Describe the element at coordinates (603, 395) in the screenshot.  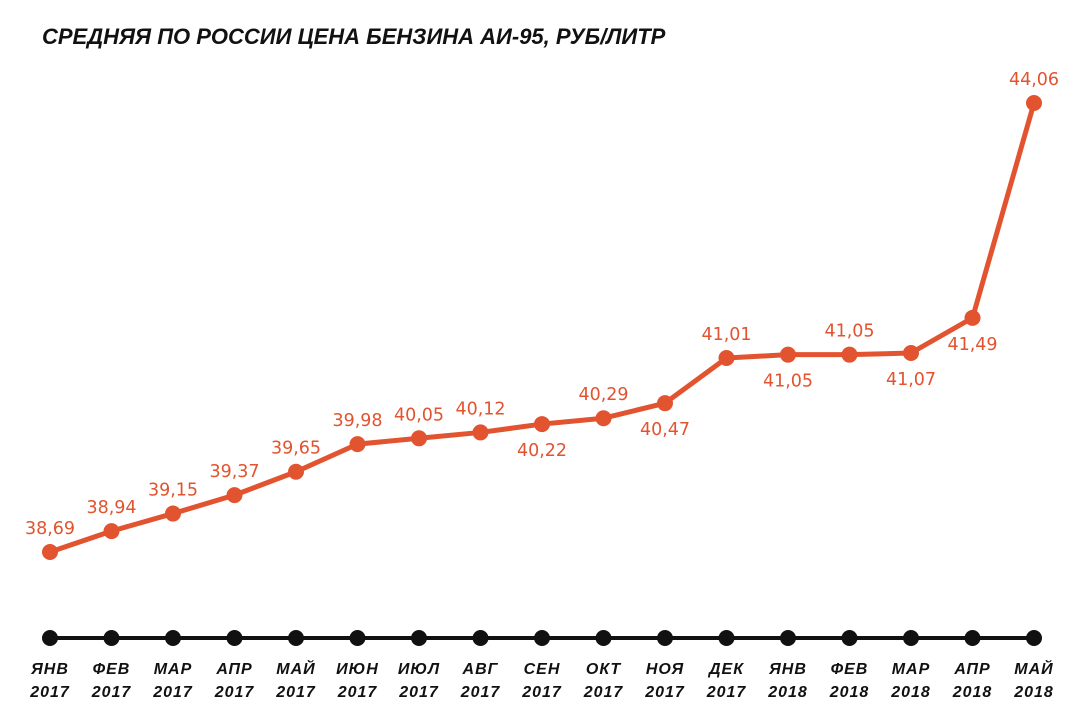
I see `data-label: 40,29` at that location.